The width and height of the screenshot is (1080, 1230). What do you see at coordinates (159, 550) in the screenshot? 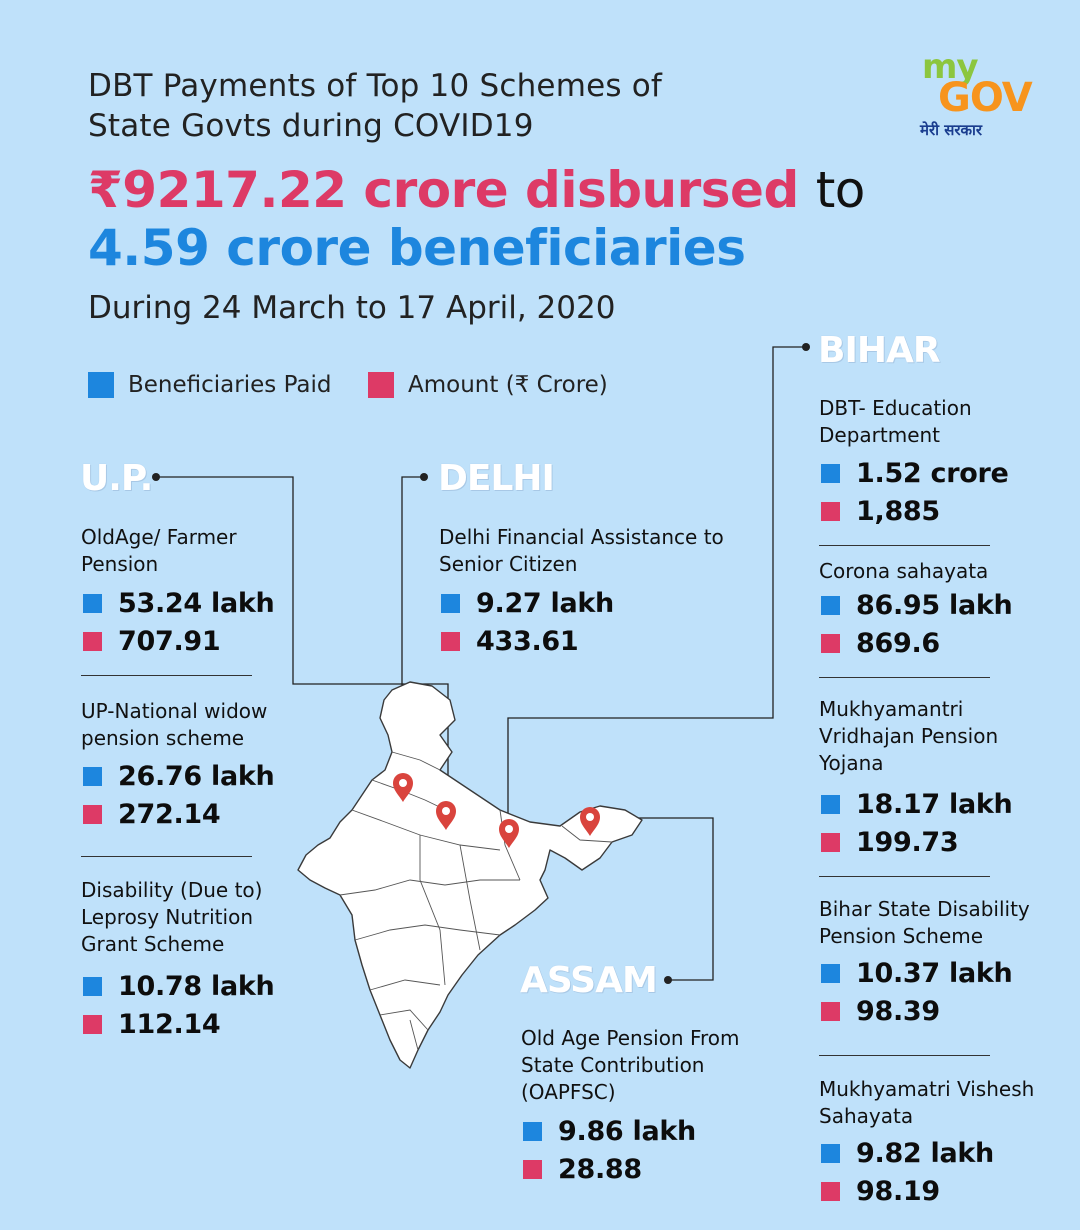
I see `up-scheme-1-name: OldAge/ Farmer Pension` at bounding box center [159, 550].